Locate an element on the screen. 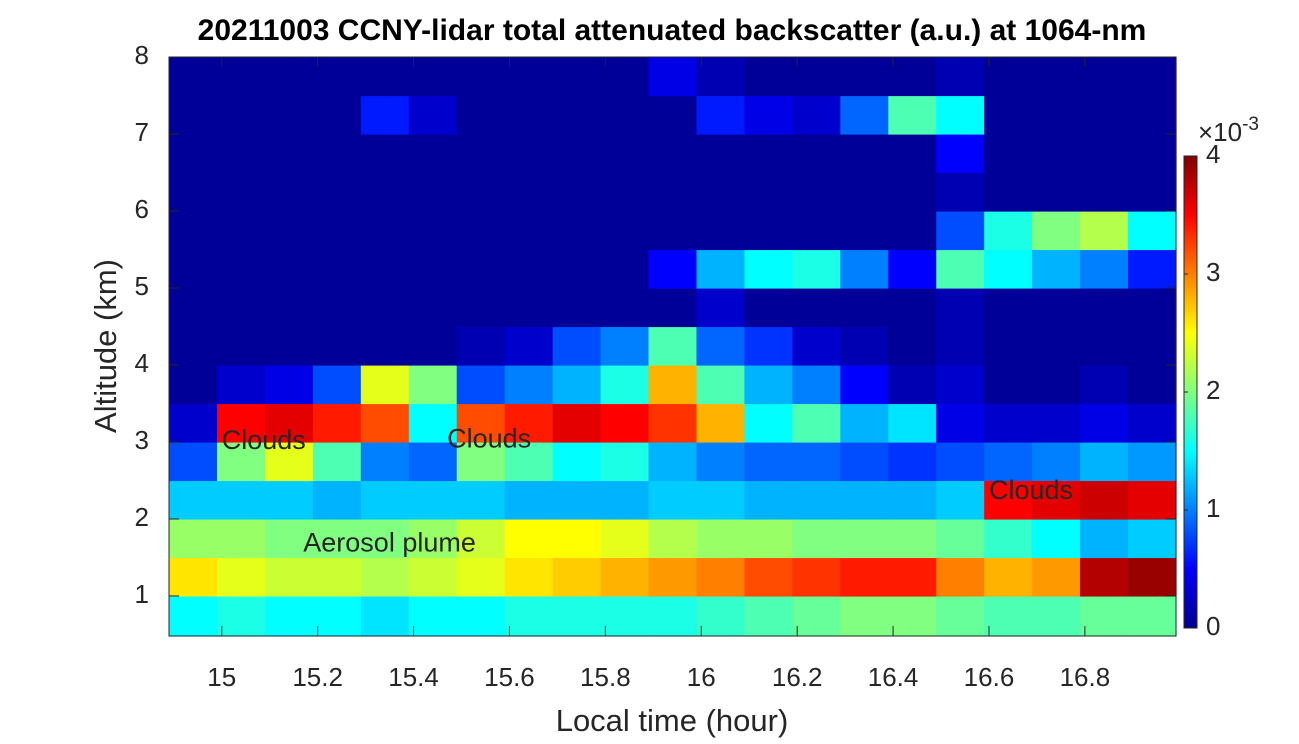 The image size is (1299, 744). y-tick-label: 4 is located at coordinates (142, 363).